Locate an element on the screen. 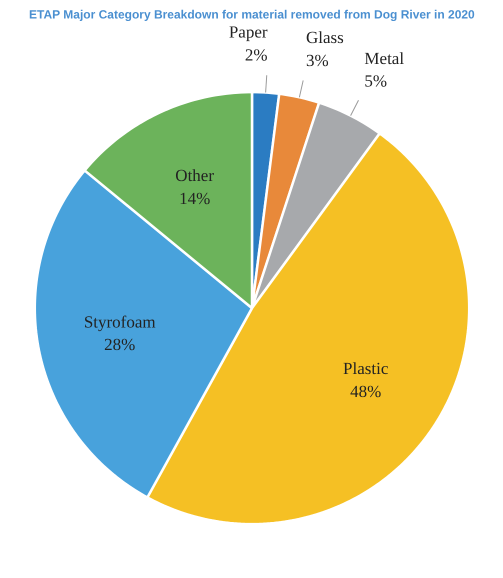 This screenshot has height=578, width=503. slice-label: Glass is located at coordinates (325, 38).